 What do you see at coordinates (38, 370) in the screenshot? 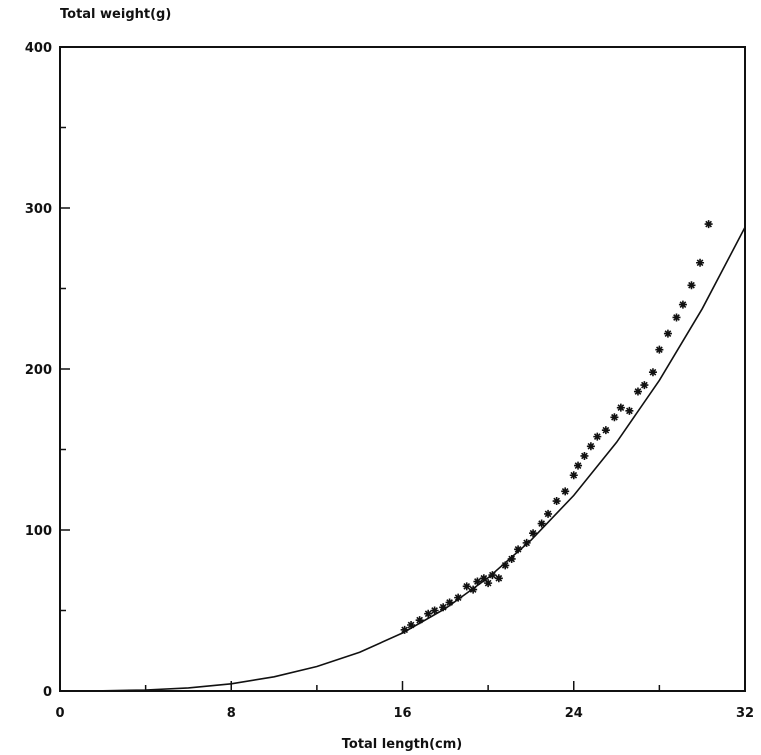
I see `y-tick-label: 200` at bounding box center [38, 370].